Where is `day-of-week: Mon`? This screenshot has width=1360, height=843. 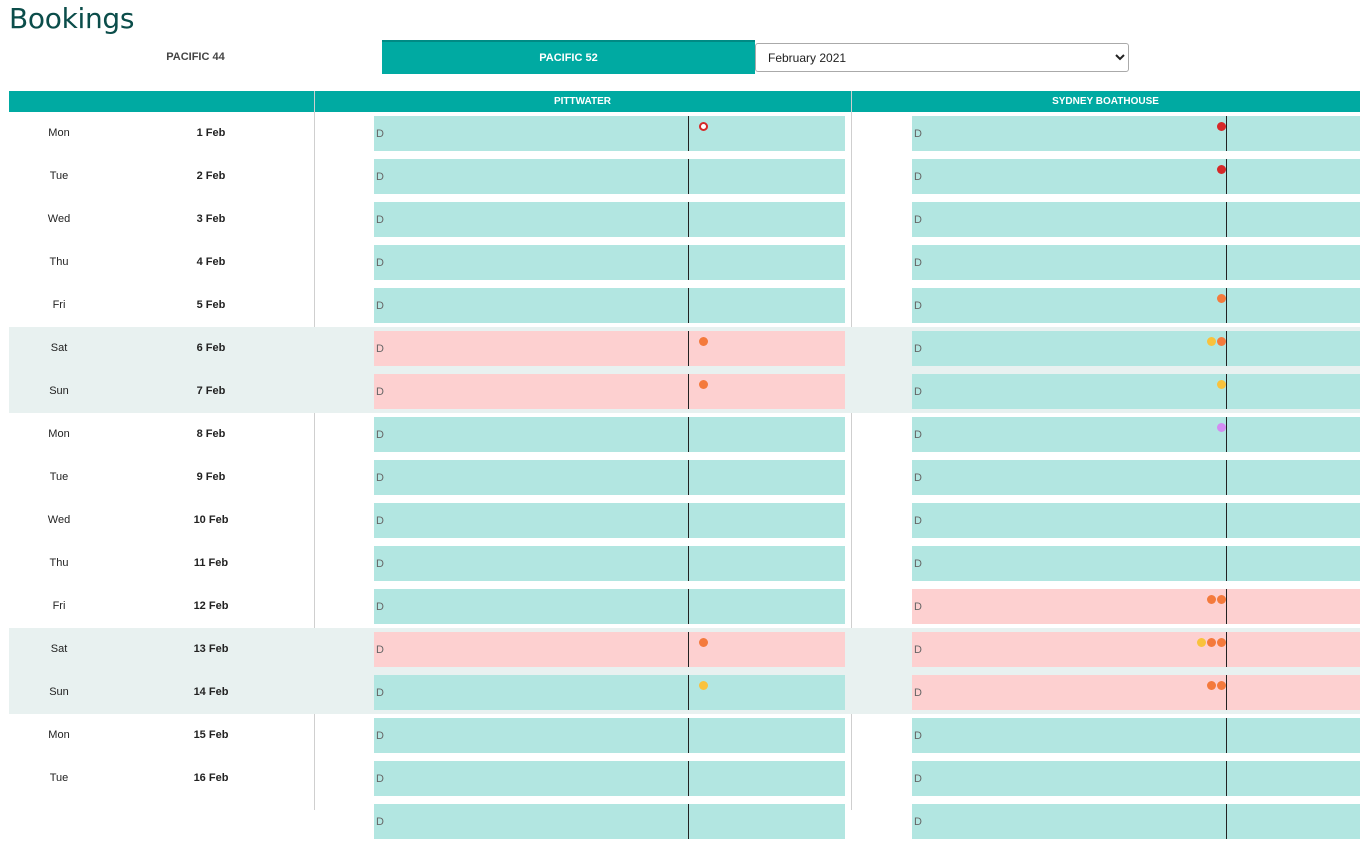 day-of-week: Mon is located at coordinates (59, 133).